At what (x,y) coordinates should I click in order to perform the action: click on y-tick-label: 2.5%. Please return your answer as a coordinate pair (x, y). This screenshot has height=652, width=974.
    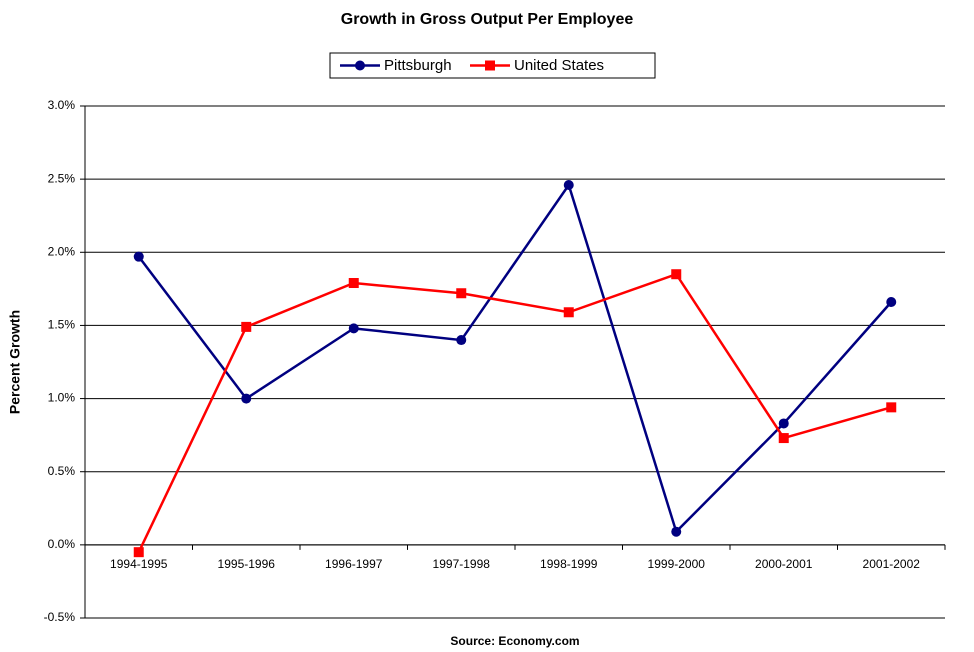
    Looking at the image, I should click on (62, 178).